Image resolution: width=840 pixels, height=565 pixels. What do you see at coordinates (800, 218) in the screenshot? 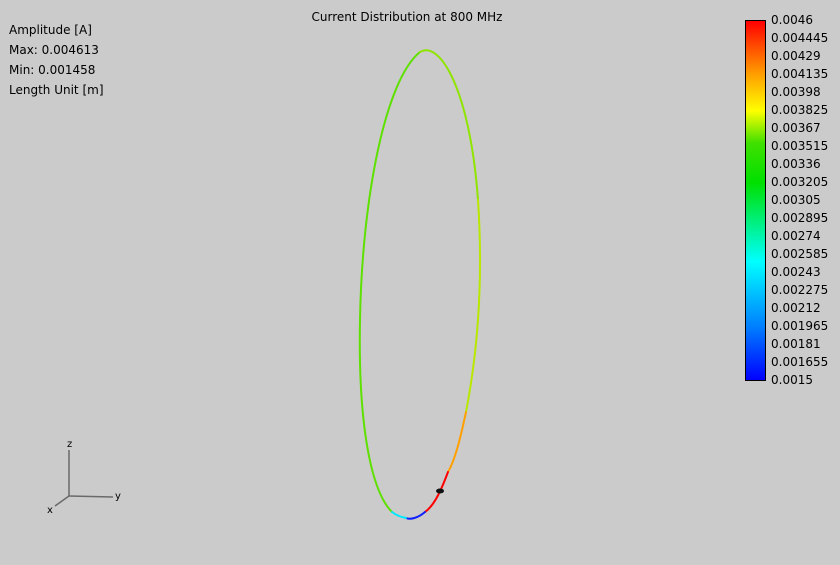
I see `colorbar-label: 0.002895` at bounding box center [800, 218].